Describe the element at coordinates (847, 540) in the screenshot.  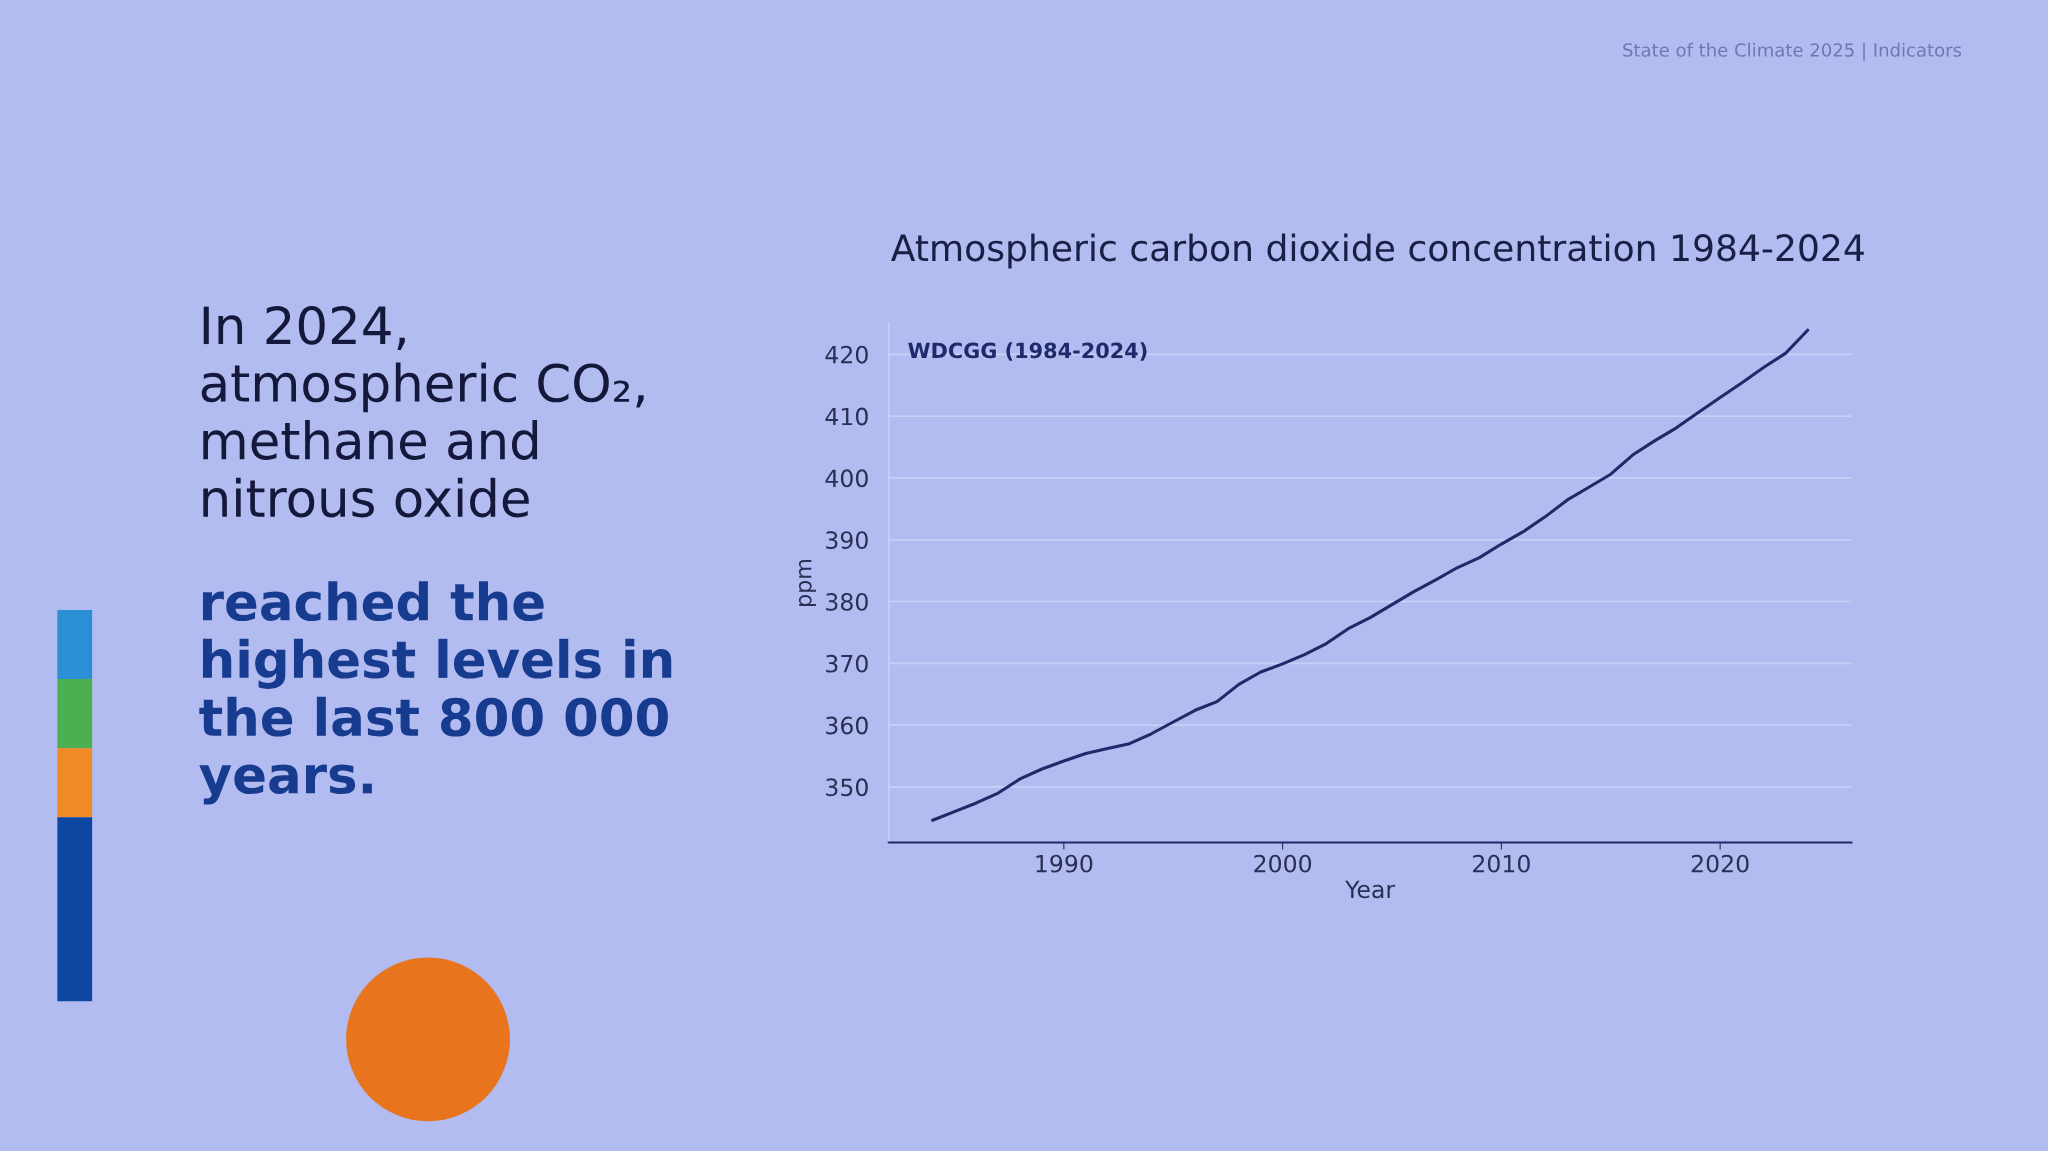
I see `y-tick-label: 390` at that location.